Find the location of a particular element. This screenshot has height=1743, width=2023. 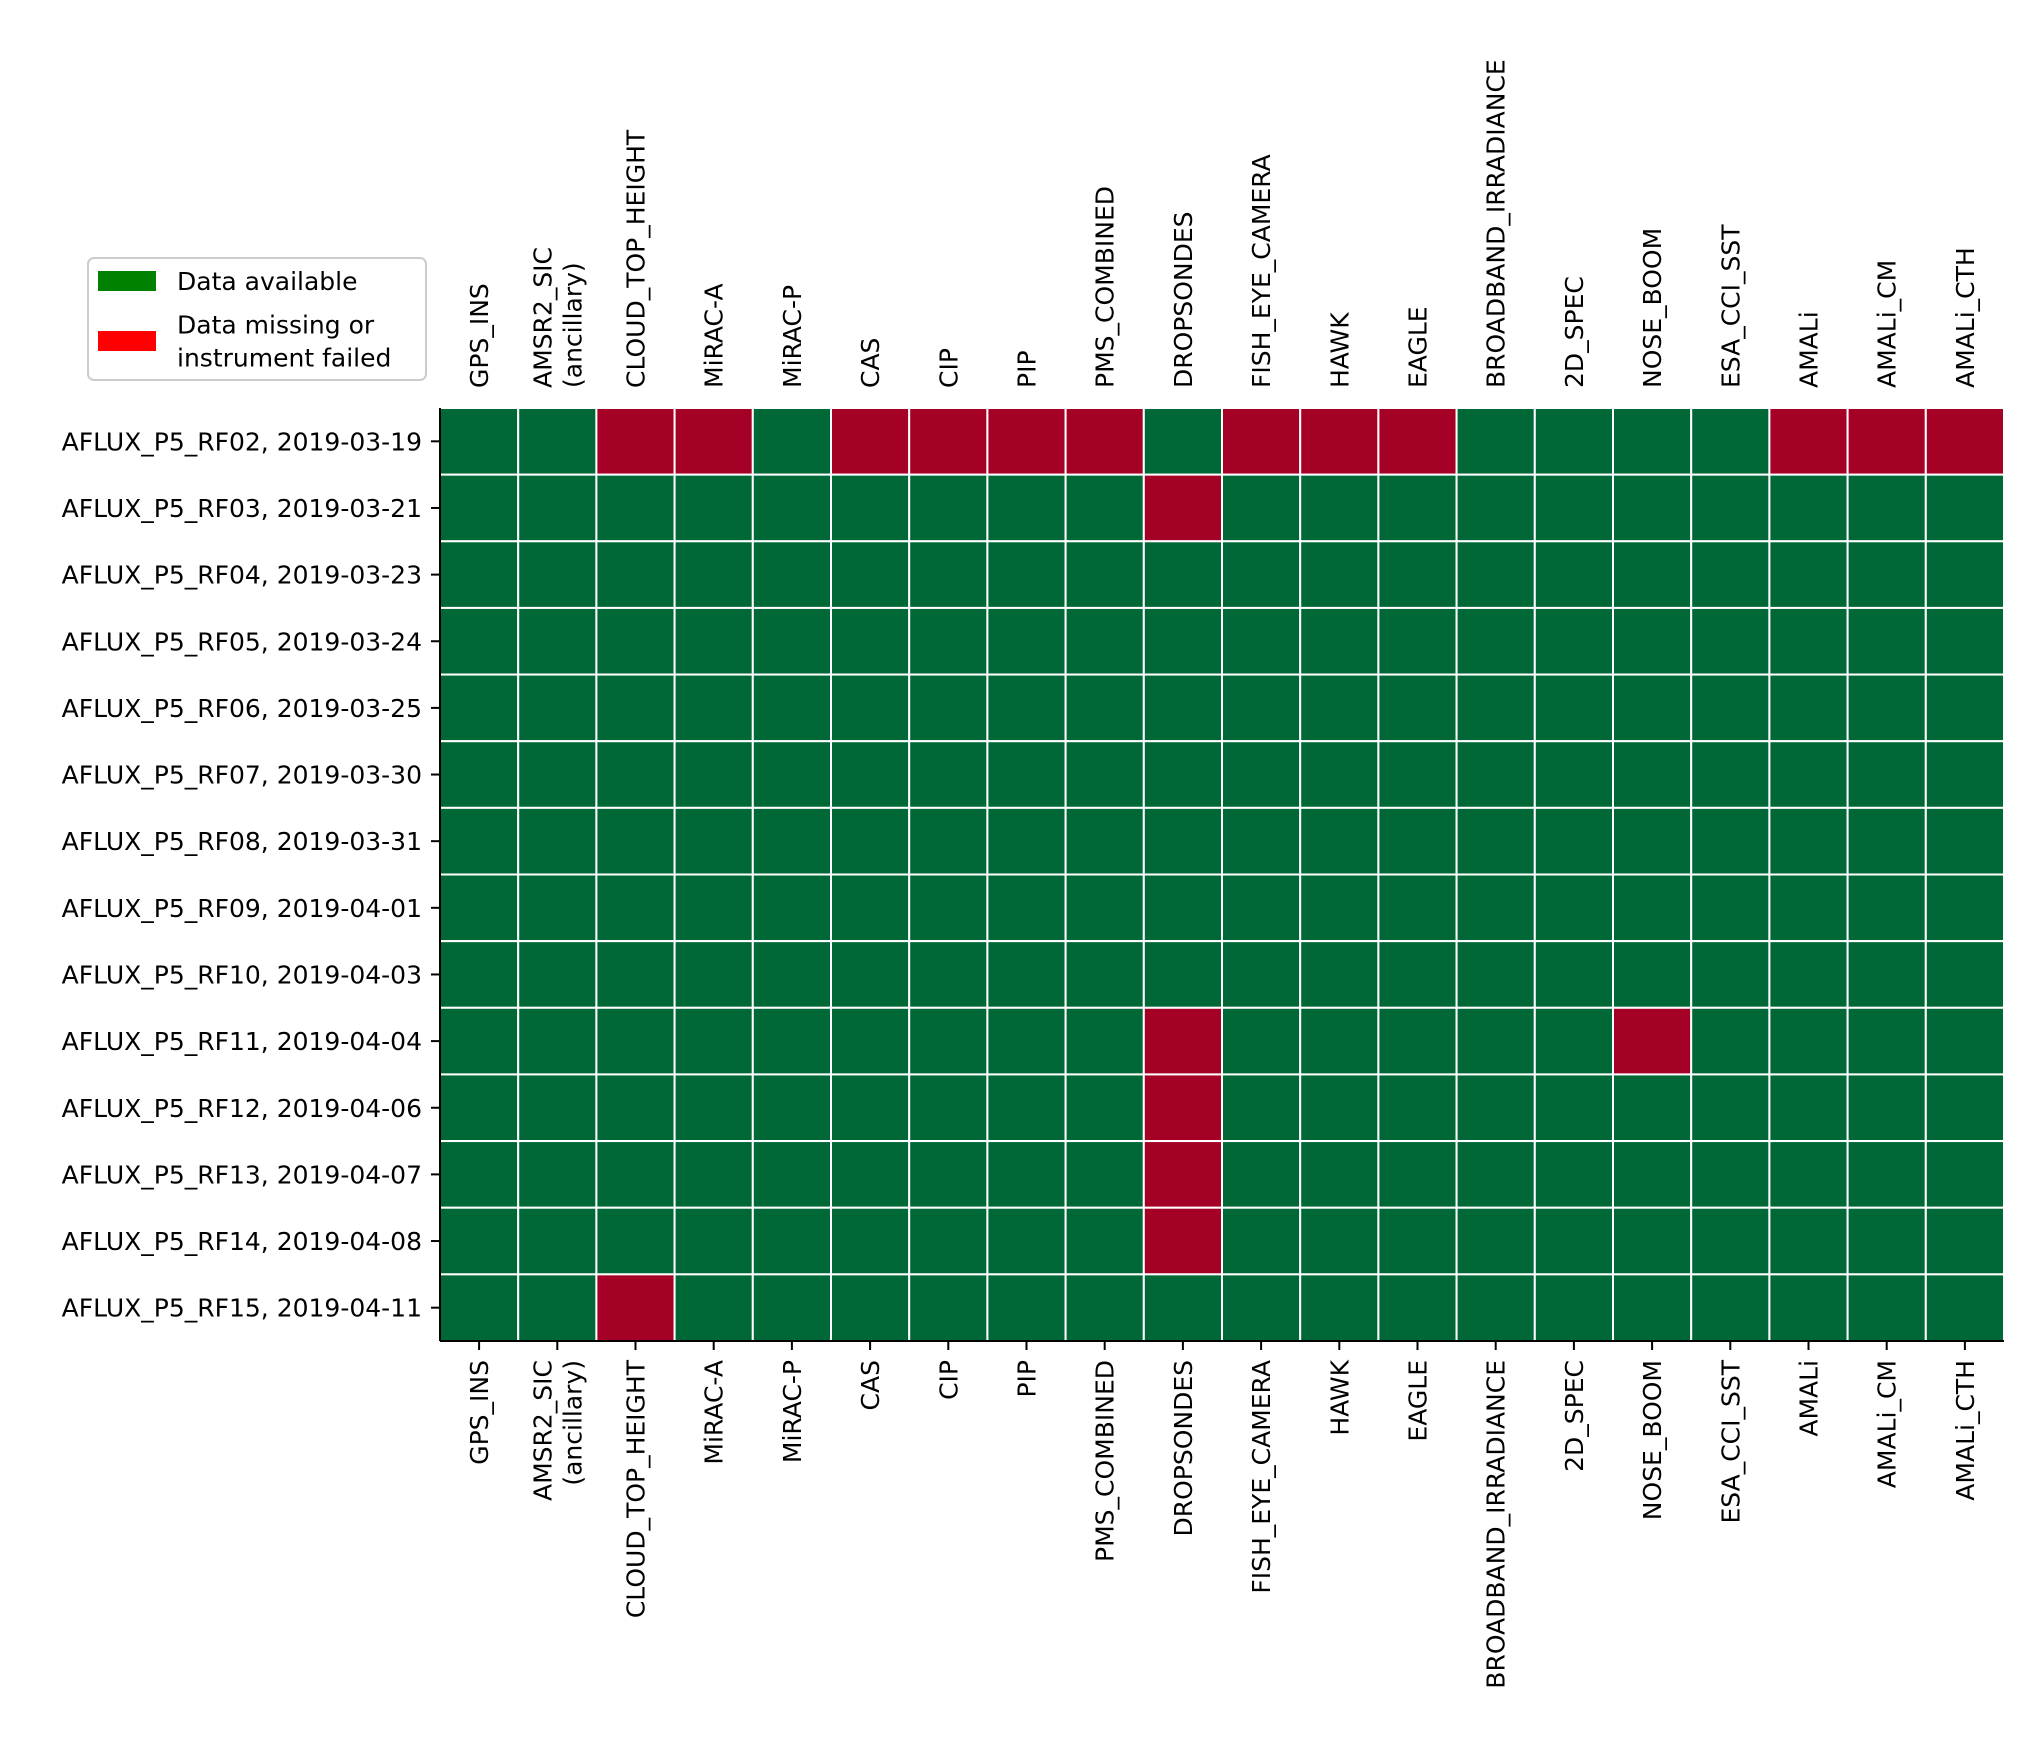

heatmap-cell-r2-c10 is located at coordinates (1261, 574).